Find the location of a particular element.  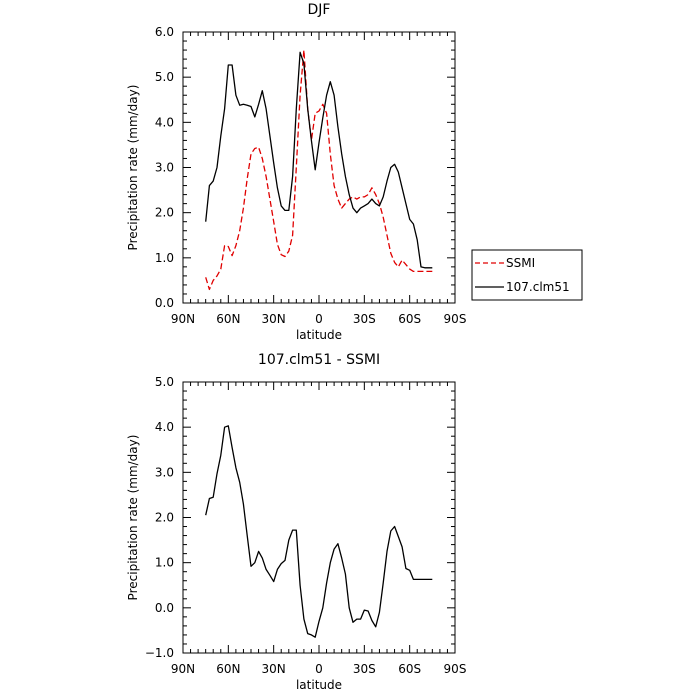

y-tick-label: 6.0 is located at coordinates (164, 32).